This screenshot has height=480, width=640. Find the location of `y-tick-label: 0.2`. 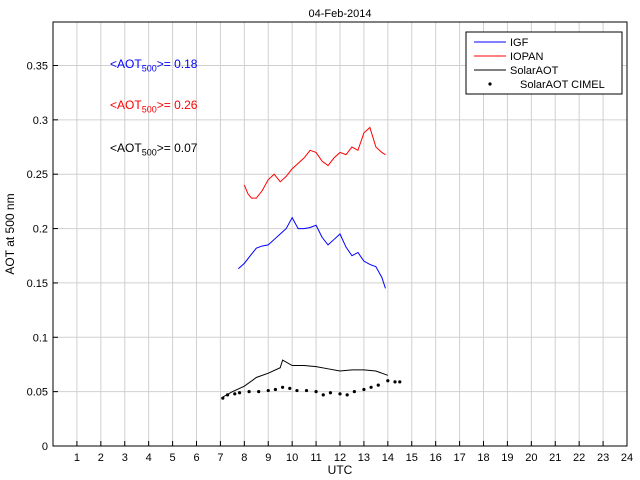

y-tick-label: 0.2 is located at coordinates (40, 230).